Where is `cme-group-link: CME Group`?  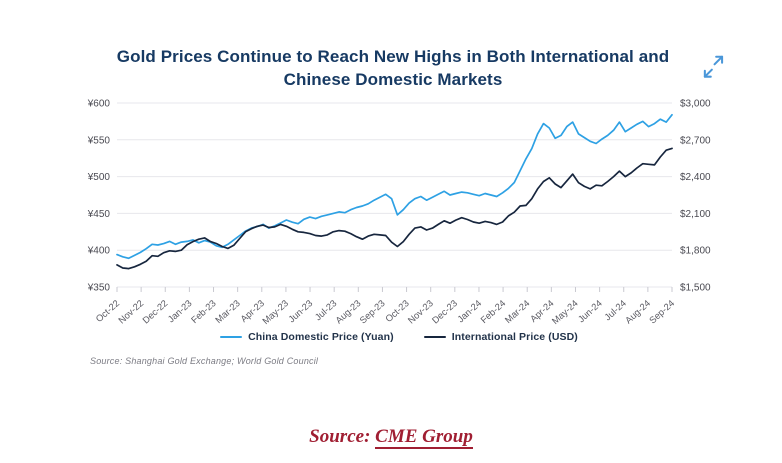
cme-group-link: CME Group is located at coordinates (424, 437).